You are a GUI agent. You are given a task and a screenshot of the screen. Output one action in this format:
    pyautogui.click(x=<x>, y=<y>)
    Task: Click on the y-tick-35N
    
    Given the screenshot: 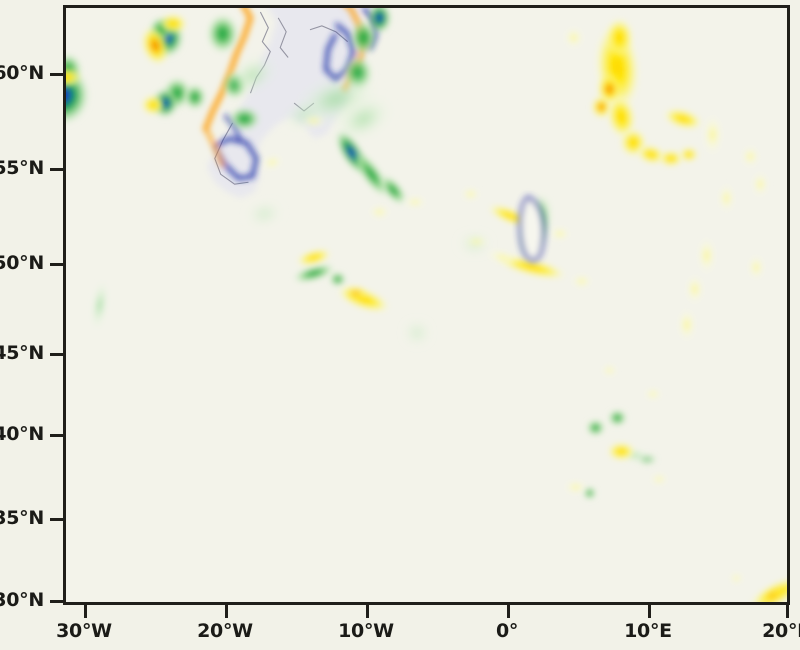 What is the action you would take?
    pyautogui.click(x=56, y=519)
    